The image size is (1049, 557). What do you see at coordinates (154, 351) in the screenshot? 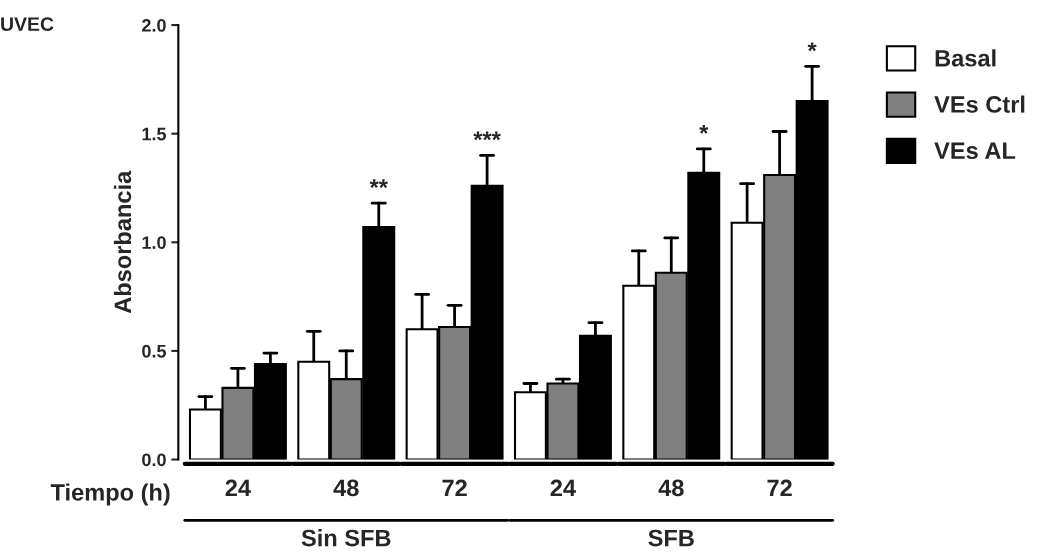
I see `y-tick-label: 0.5` at bounding box center [154, 351].